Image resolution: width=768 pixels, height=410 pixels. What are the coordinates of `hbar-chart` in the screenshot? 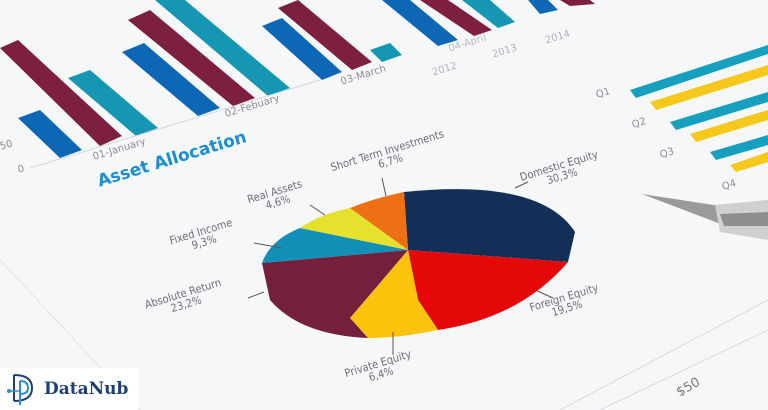 It's located at (699, 108).